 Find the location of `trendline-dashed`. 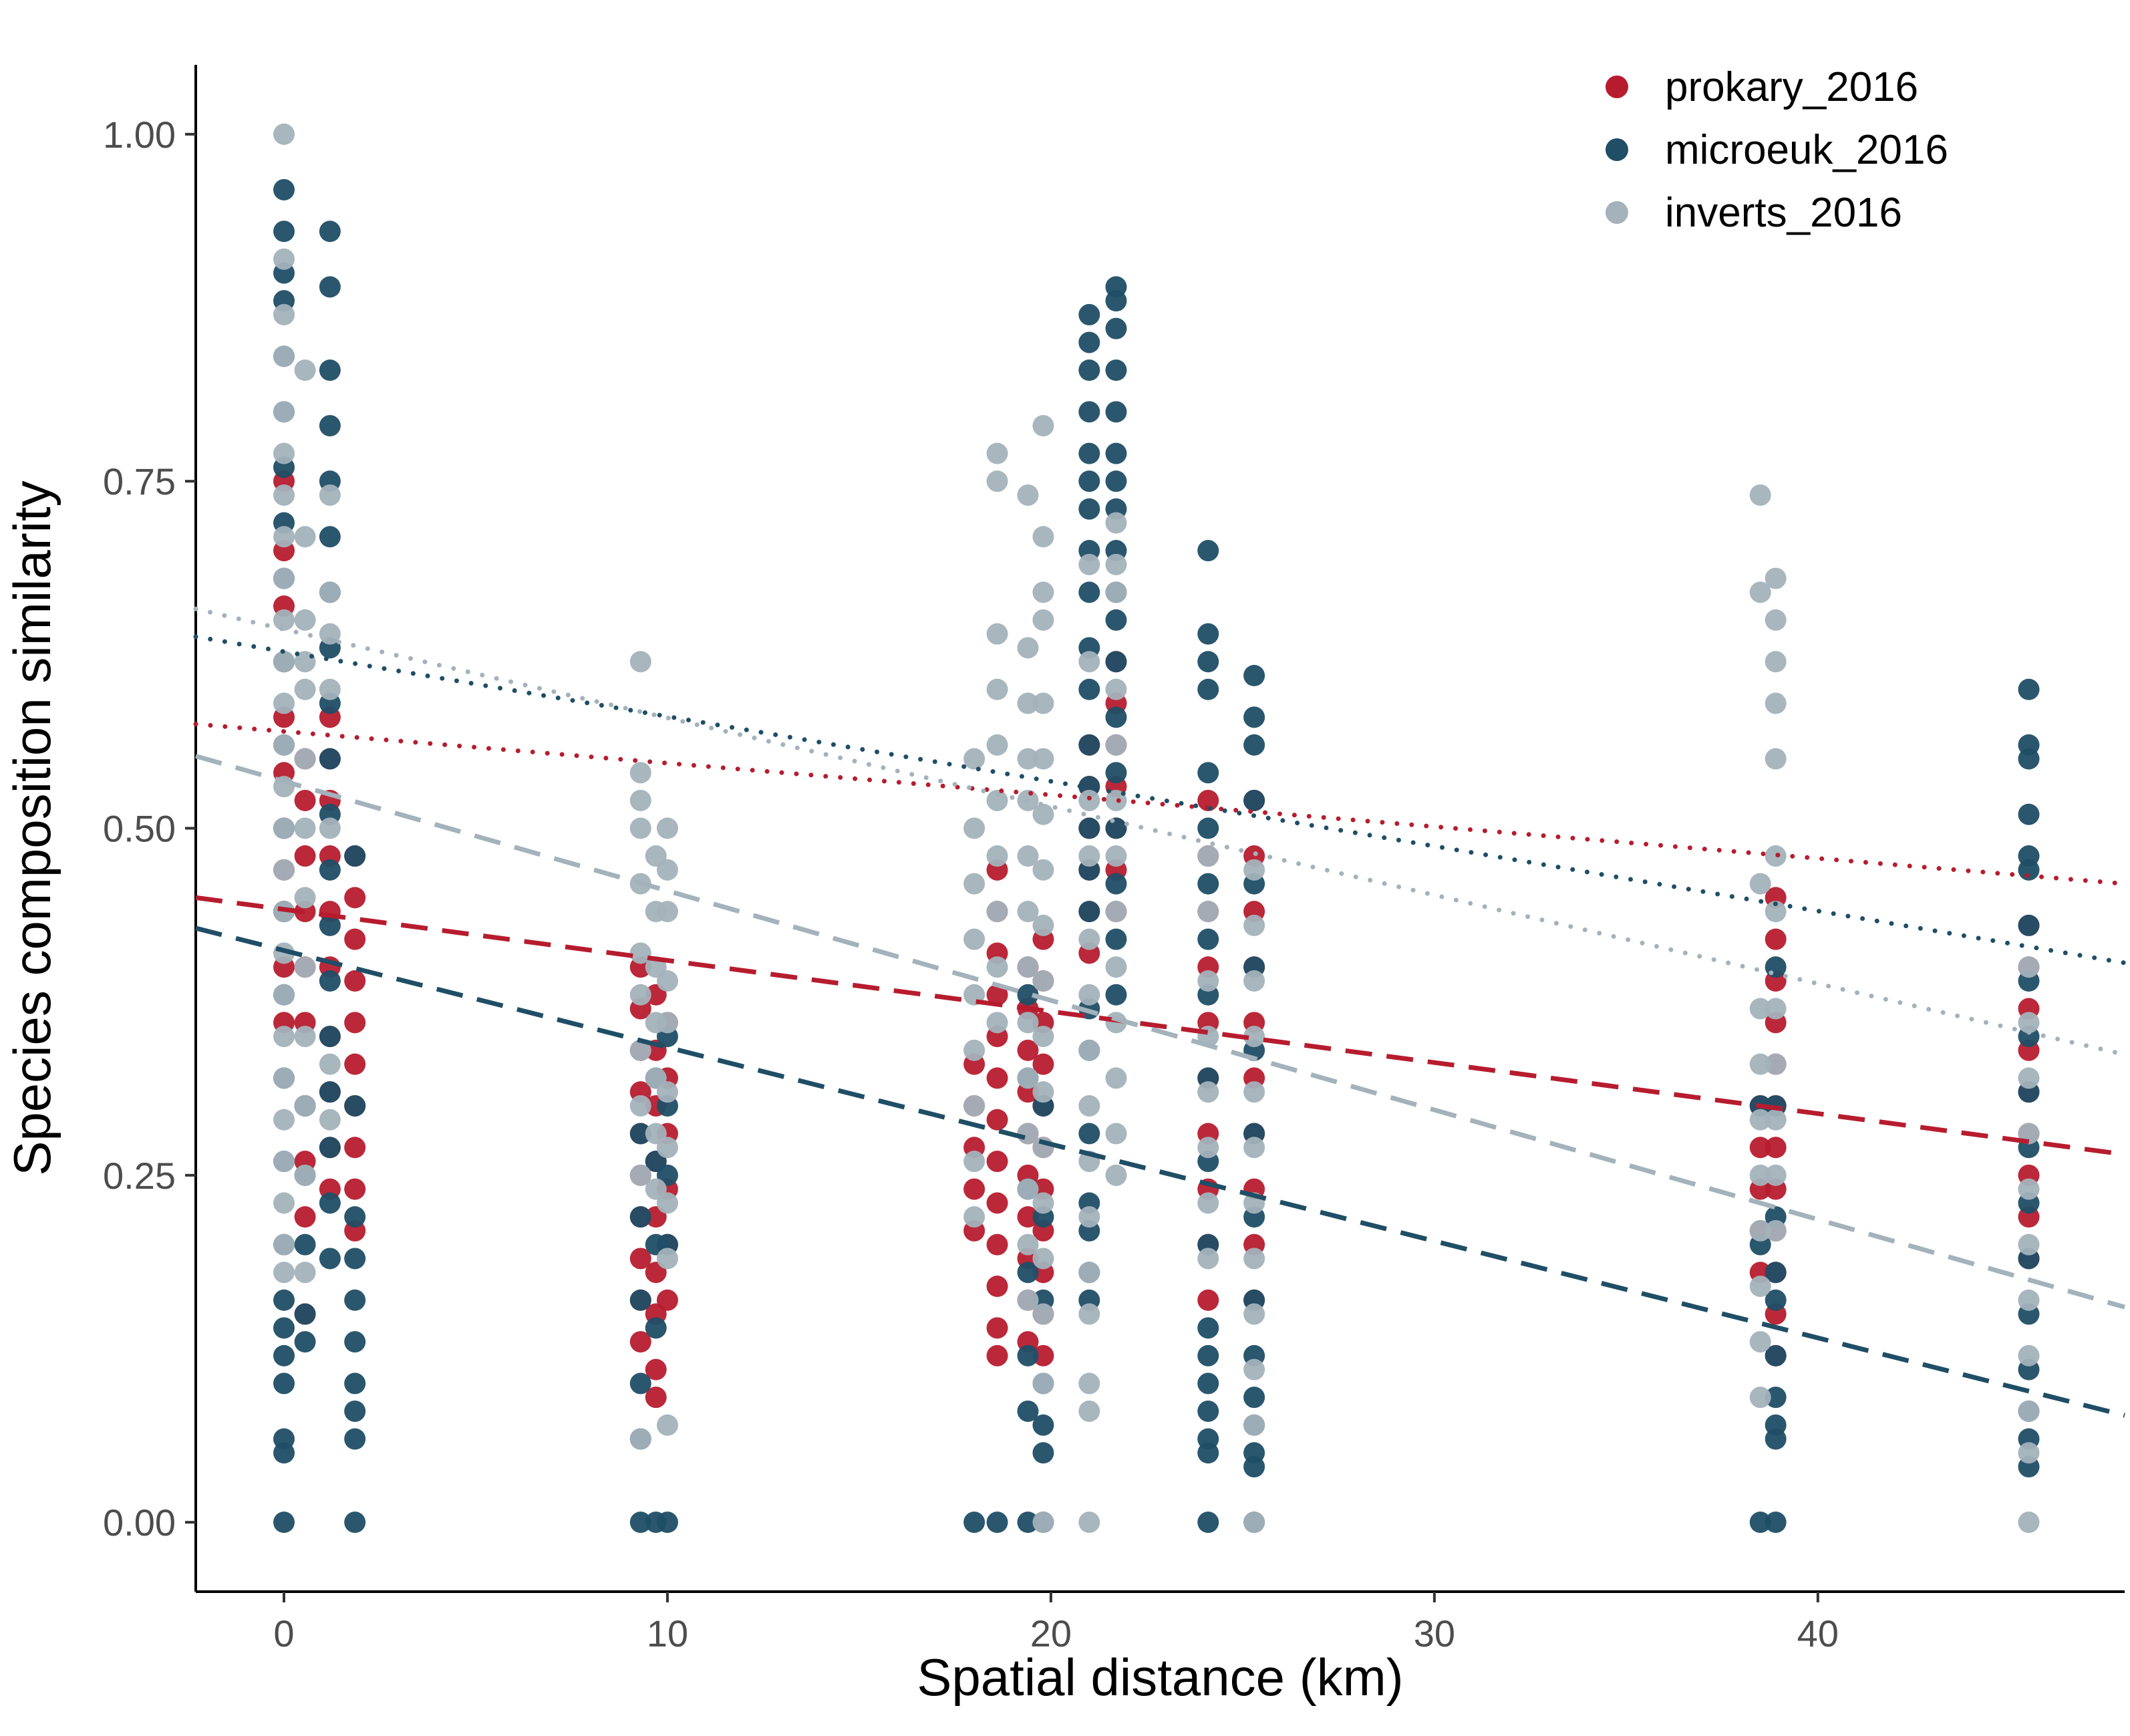

trendline-dashed is located at coordinates (1160, 1026).